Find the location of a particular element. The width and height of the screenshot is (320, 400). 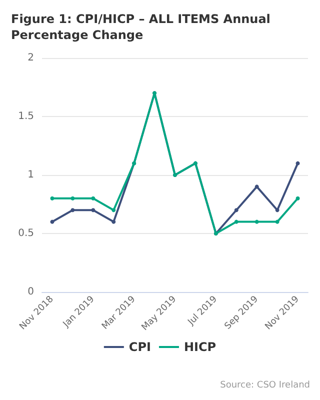

y-tick-label: 2 is located at coordinates (31, 58).